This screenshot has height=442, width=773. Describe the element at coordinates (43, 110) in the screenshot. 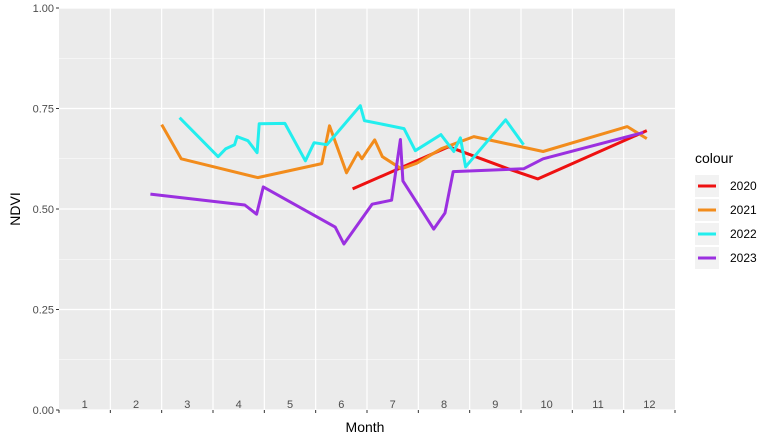

I see `y-tick-label: 0.75` at that location.